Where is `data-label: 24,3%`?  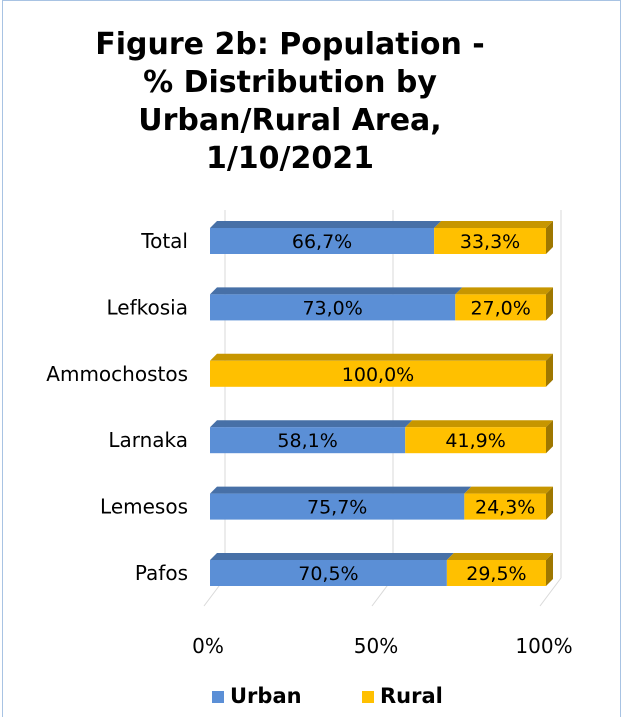
data-label: 24,3% is located at coordinates (505, 508).